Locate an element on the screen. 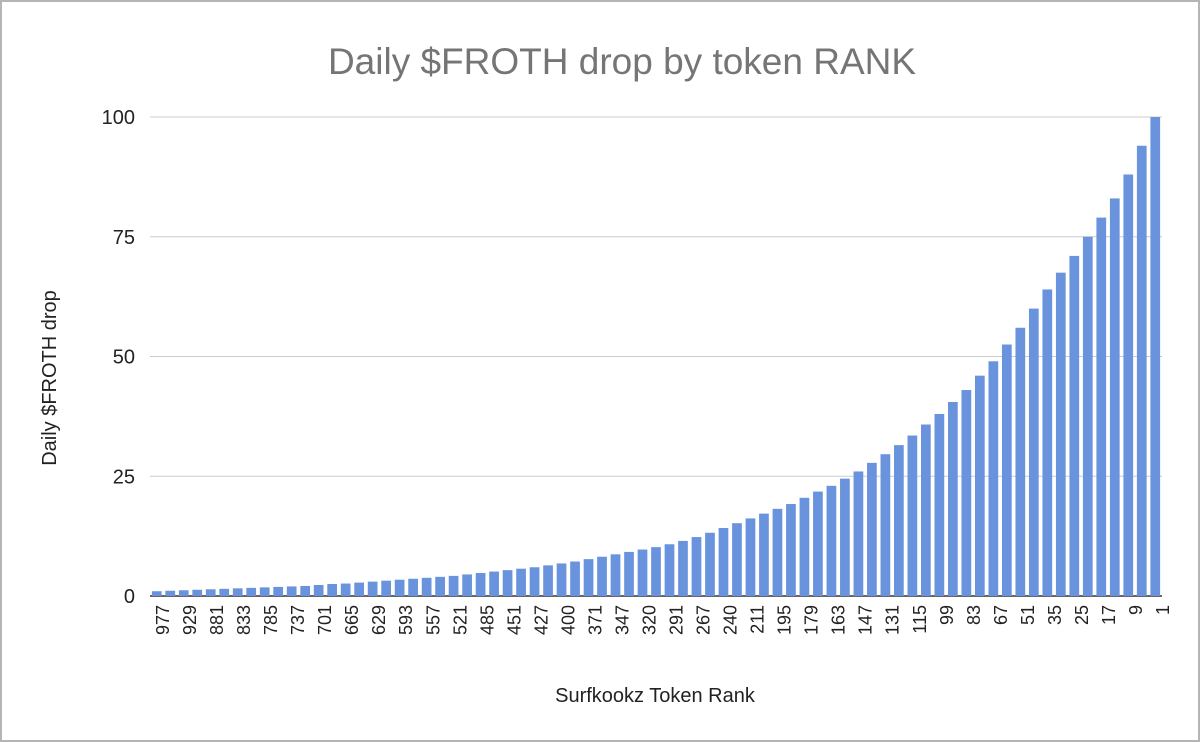 This screenshot has height=742, width=1200. x-tick-label: 737 is located at coordinates (298, 620).